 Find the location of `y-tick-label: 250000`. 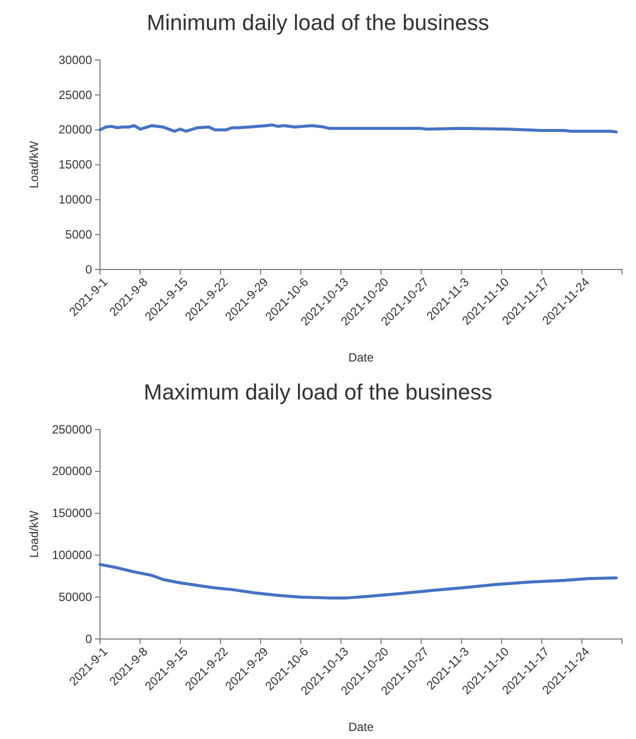

y-tick-label: 250000 is located at coordinates (72, 429).